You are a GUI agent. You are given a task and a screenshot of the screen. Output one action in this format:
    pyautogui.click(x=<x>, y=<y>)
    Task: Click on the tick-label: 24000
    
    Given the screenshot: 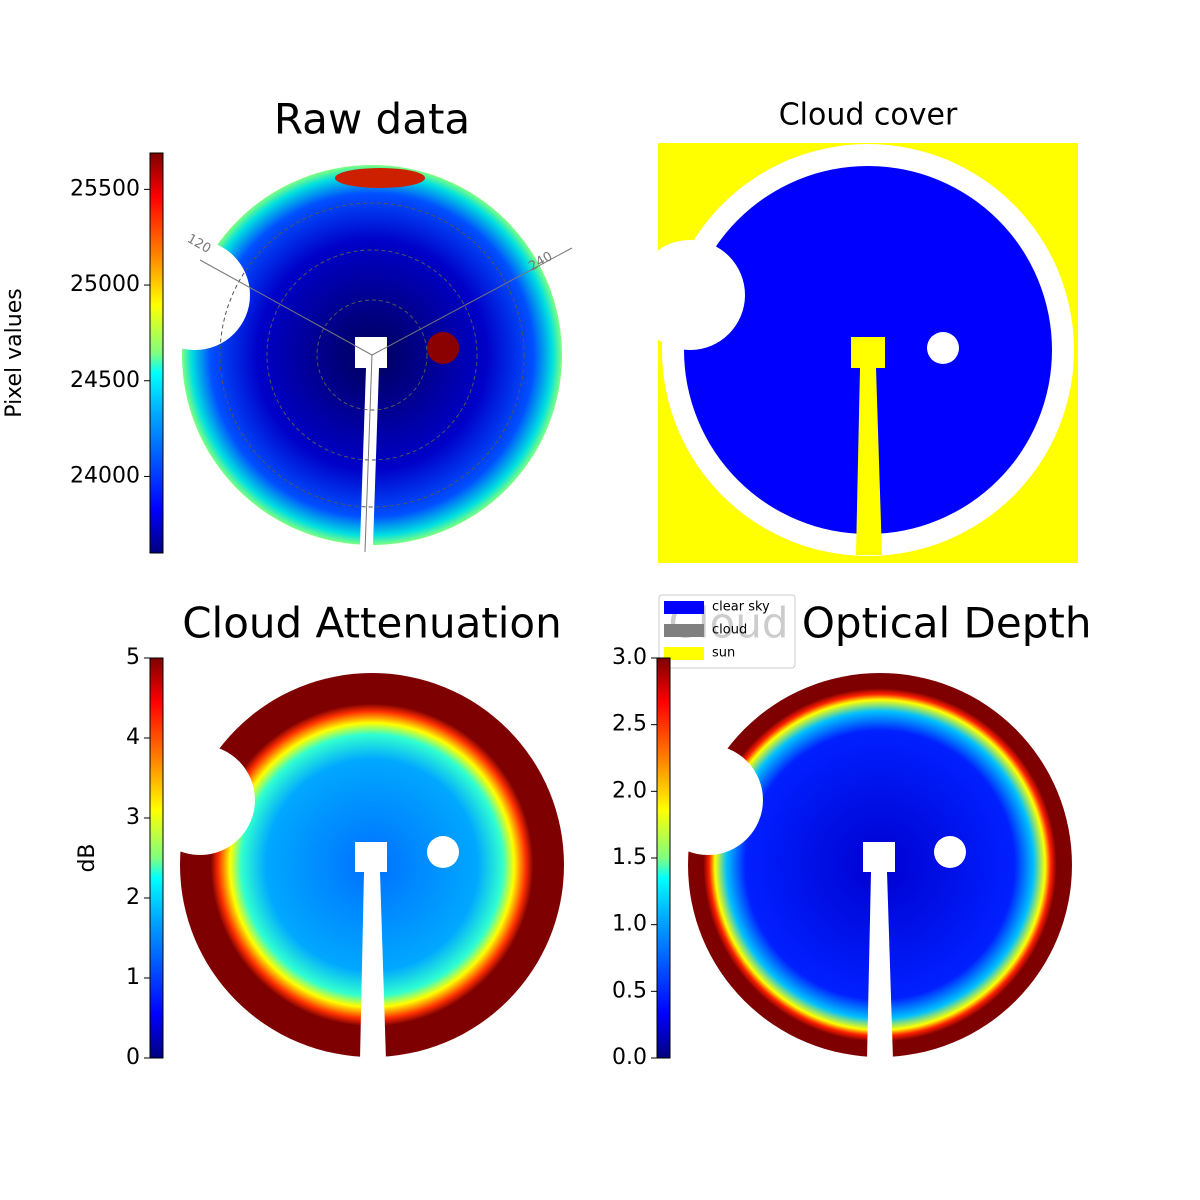 What is the action you would take?
    pyautogui.click(x=105, y=475)
    